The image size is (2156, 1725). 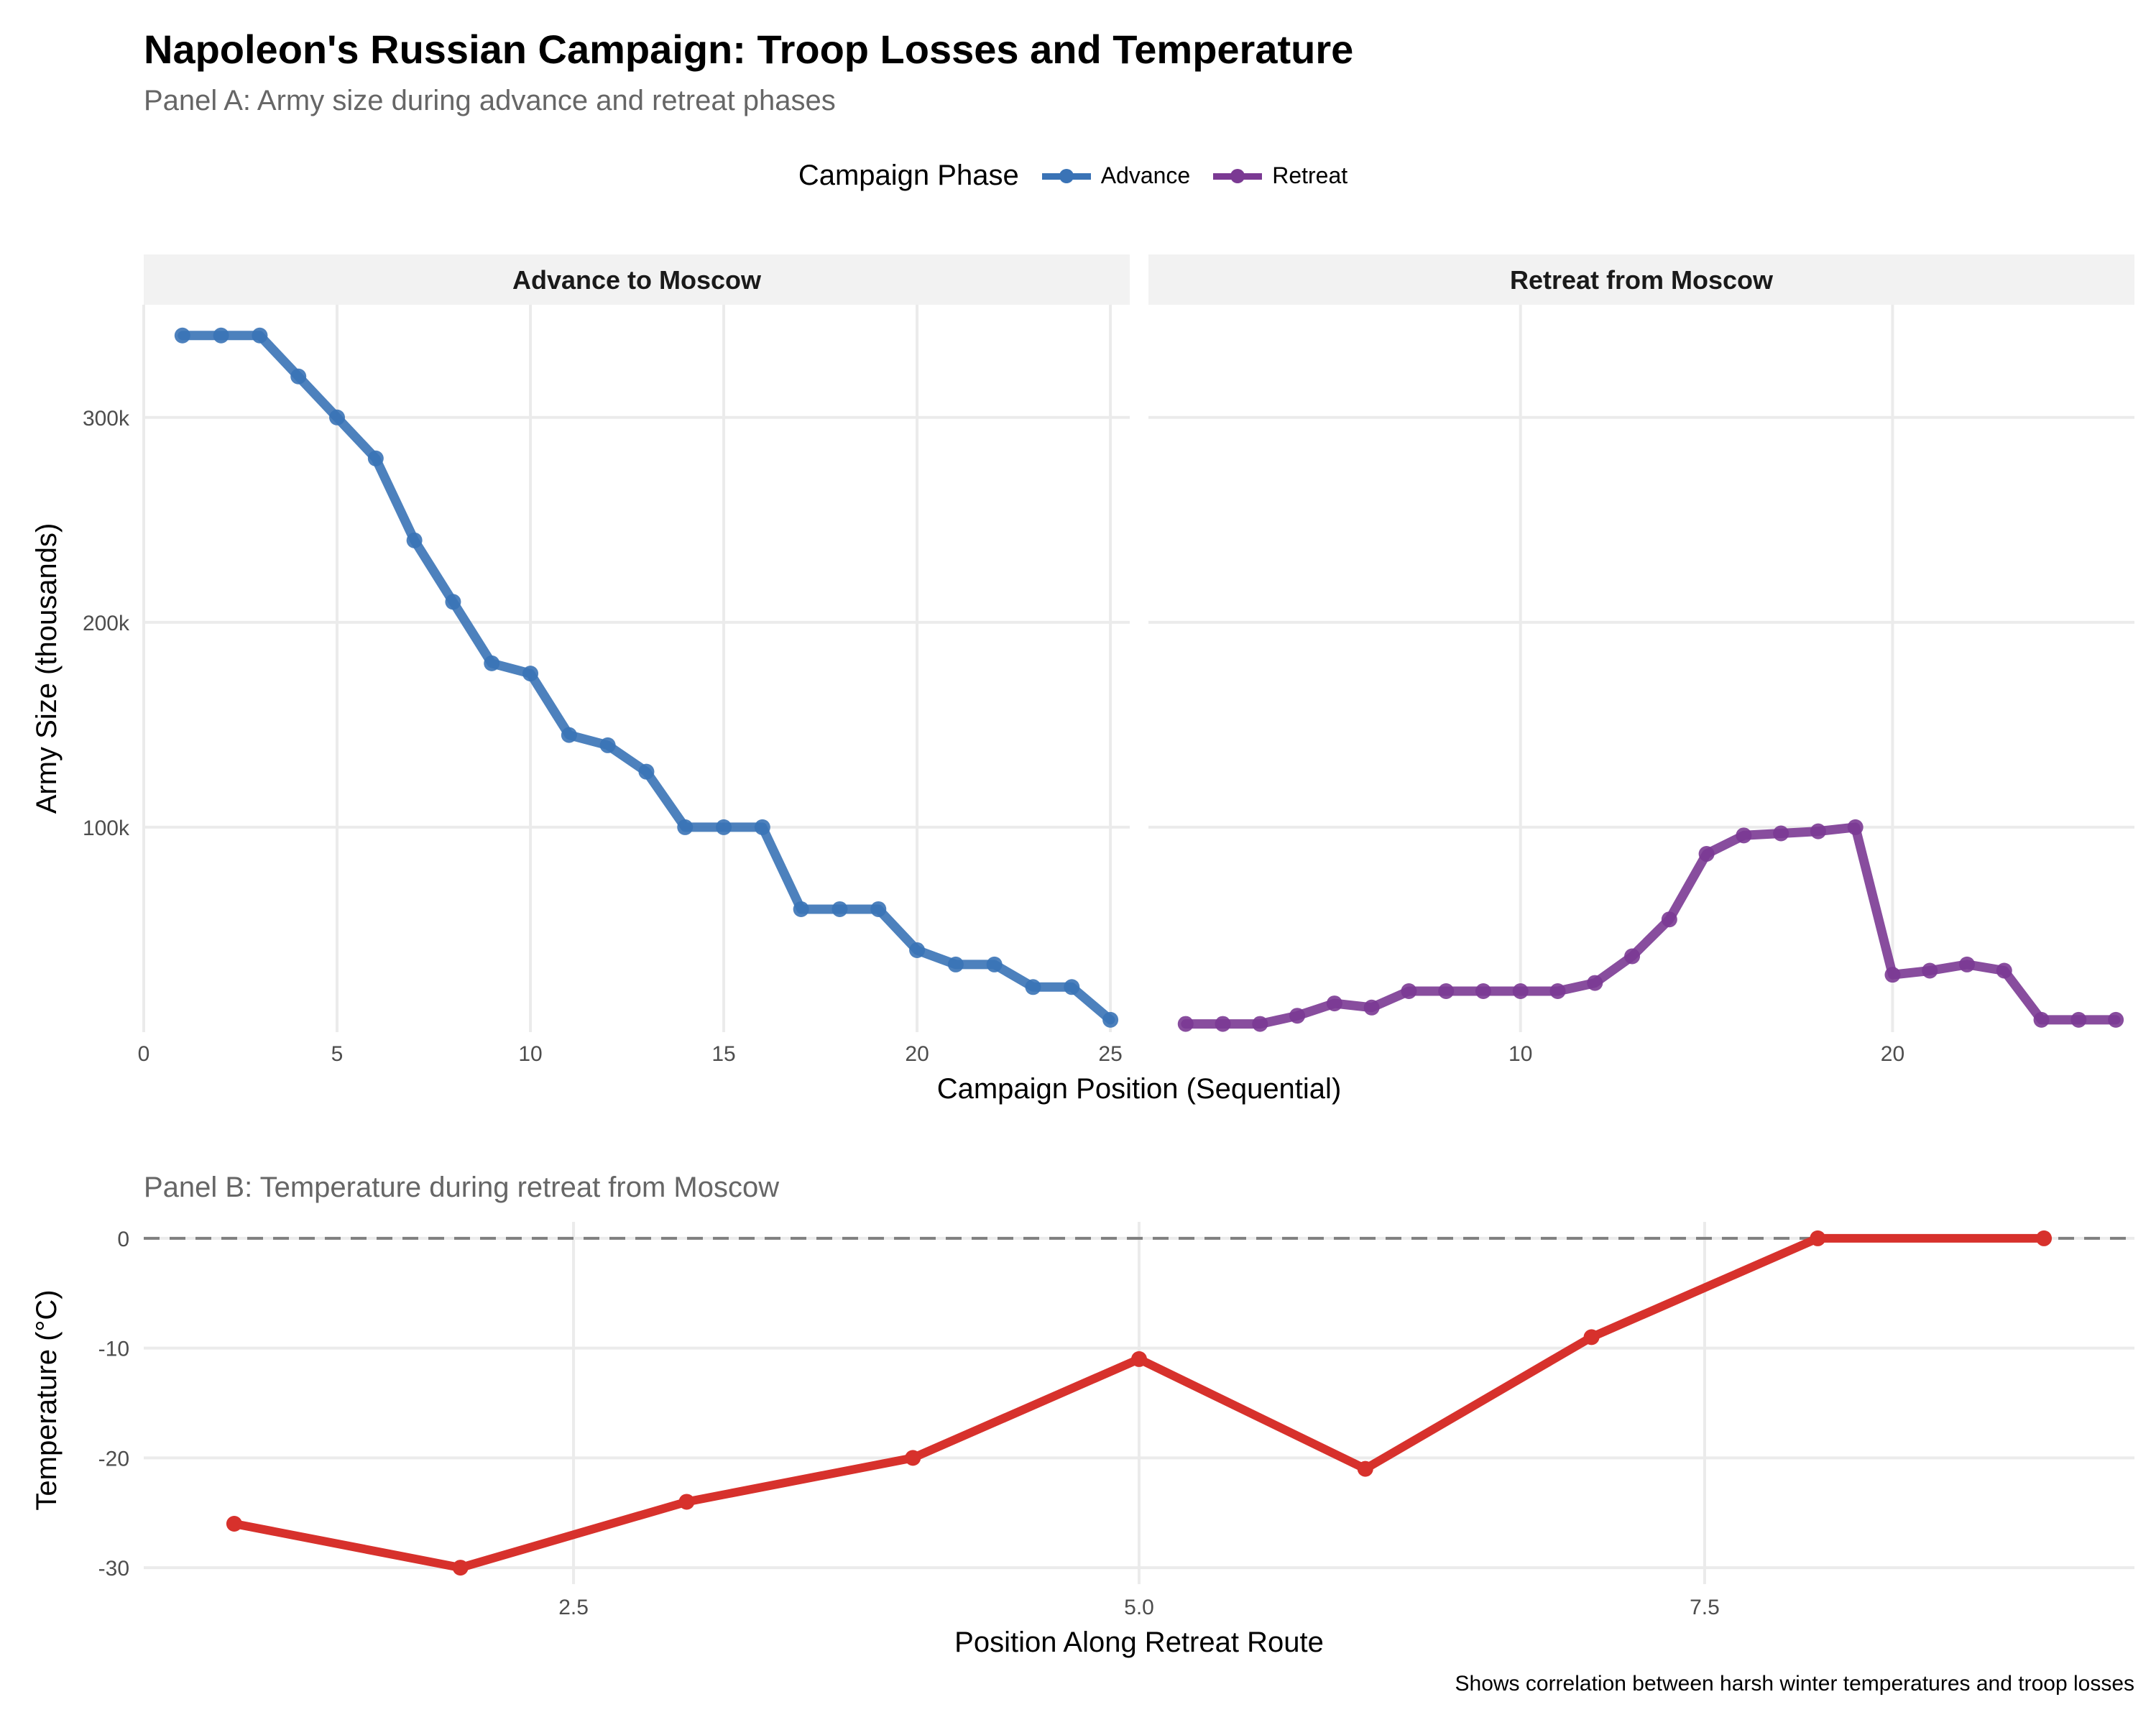 What do you see at coordinates (1139, 1642) in the screenshot?
I see `x-axis-title-b: Position Along Retreat Route` at bounding box center [1139, 1642].